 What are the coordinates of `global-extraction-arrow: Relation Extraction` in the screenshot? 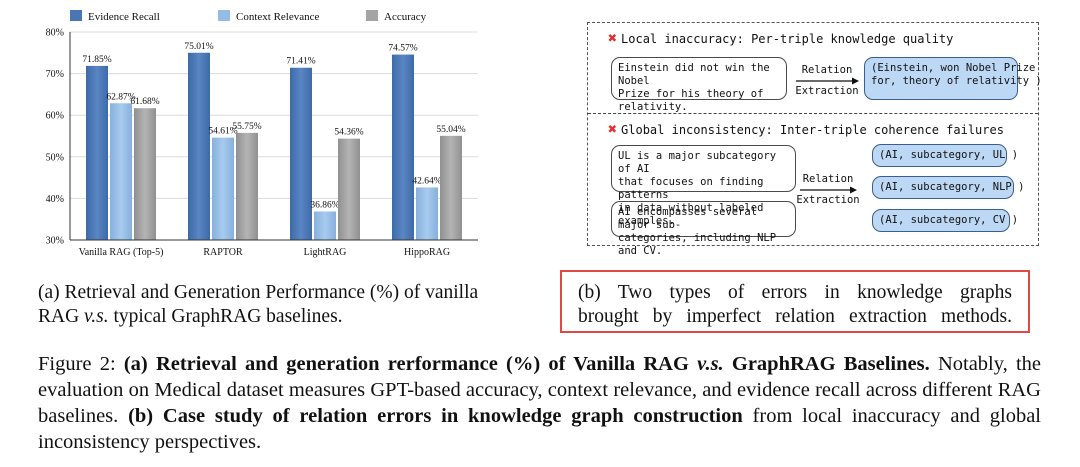 It's located at (828, 189).